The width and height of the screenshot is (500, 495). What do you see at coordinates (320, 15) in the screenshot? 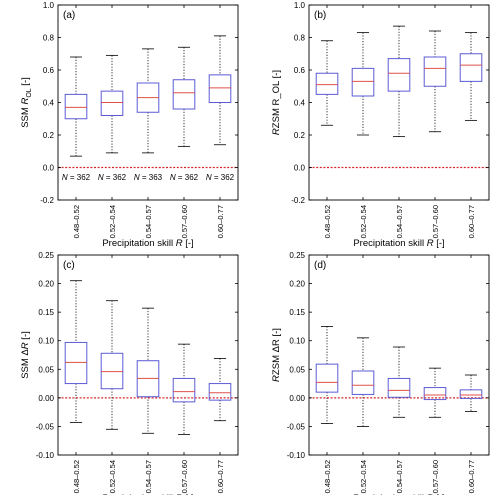
I see `panel-label: (b)` at bounding box center [320, 15].